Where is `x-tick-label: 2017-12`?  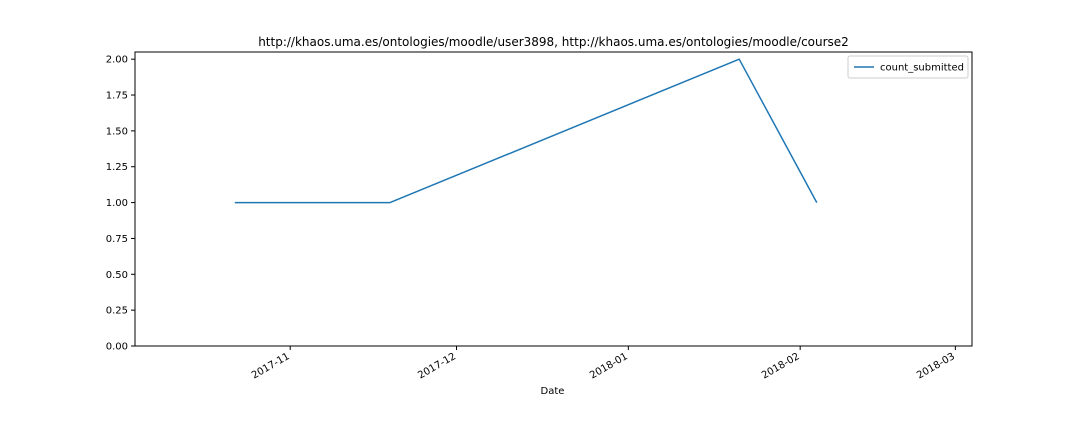
x-tick-label: 2017-12 is located at coordinates (437, 366).